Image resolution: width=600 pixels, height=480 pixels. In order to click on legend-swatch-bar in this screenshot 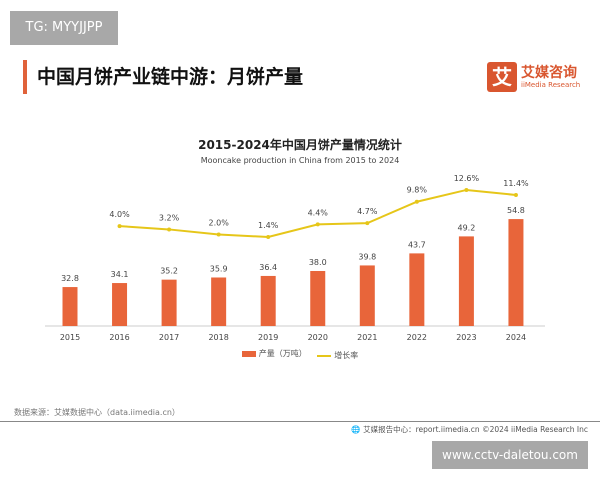, I will do `click(248, 353)`.